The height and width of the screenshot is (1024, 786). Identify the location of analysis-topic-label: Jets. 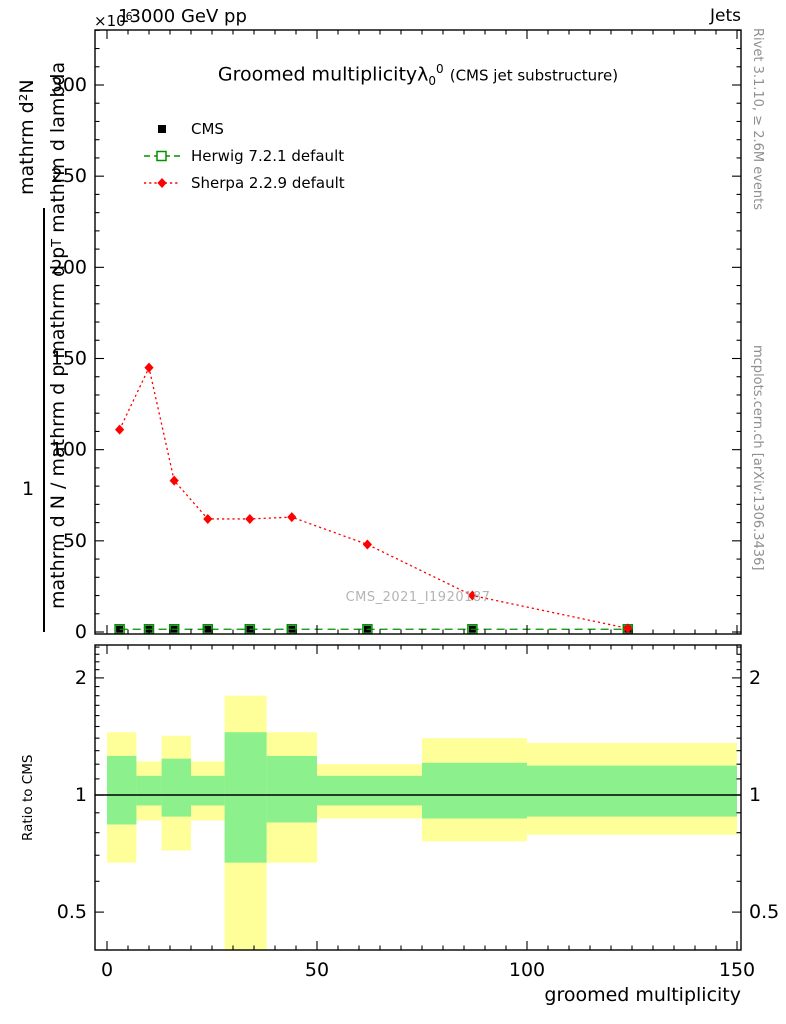
(725, 16).